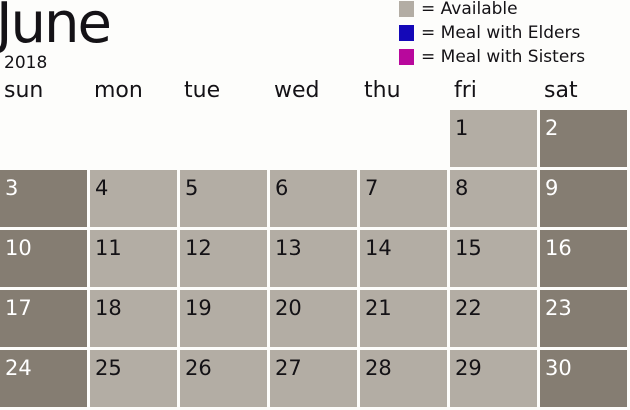 The width and height of the screenshot is (630, 410). I want to click on day-cell: 18, so click(133, 318).